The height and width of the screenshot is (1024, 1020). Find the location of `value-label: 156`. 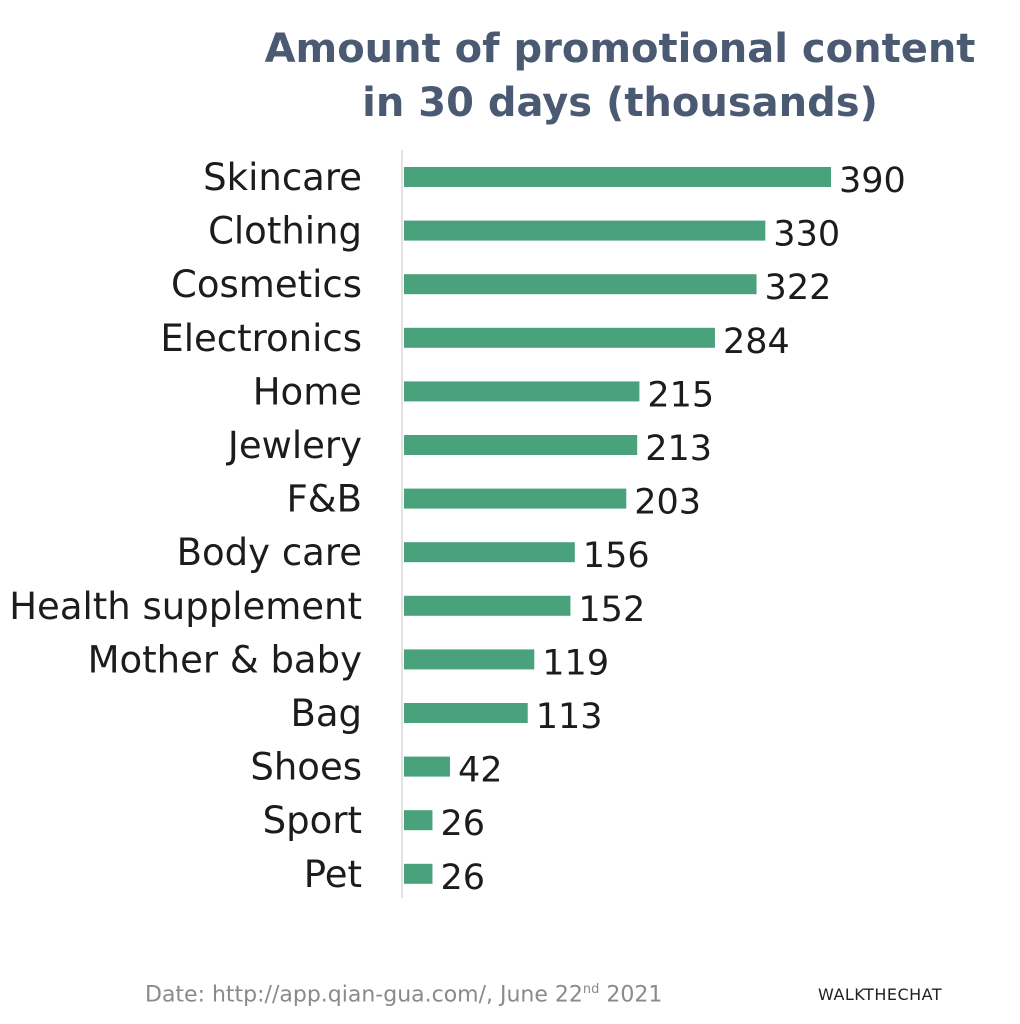

value-label: 156 is located at coordinates (616, 556).